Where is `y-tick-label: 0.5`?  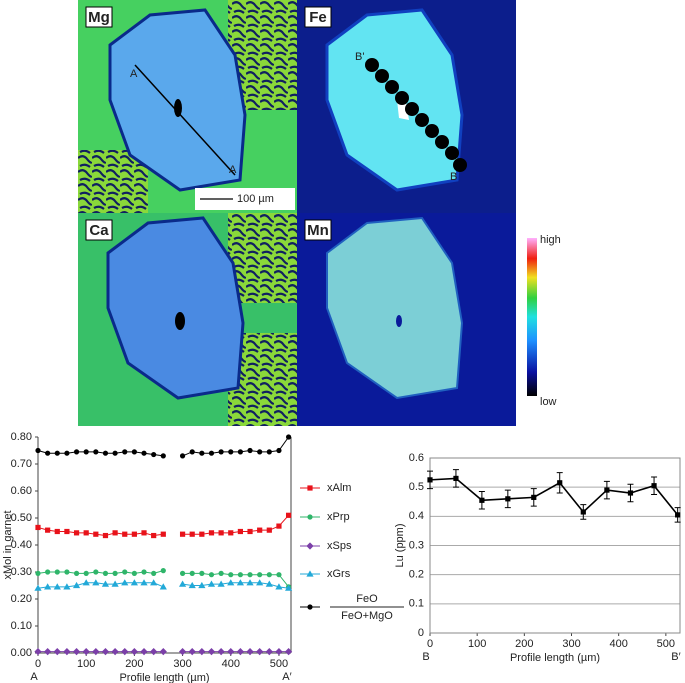
y-tick-label: 0.5 is located at coordinates (416, 487).